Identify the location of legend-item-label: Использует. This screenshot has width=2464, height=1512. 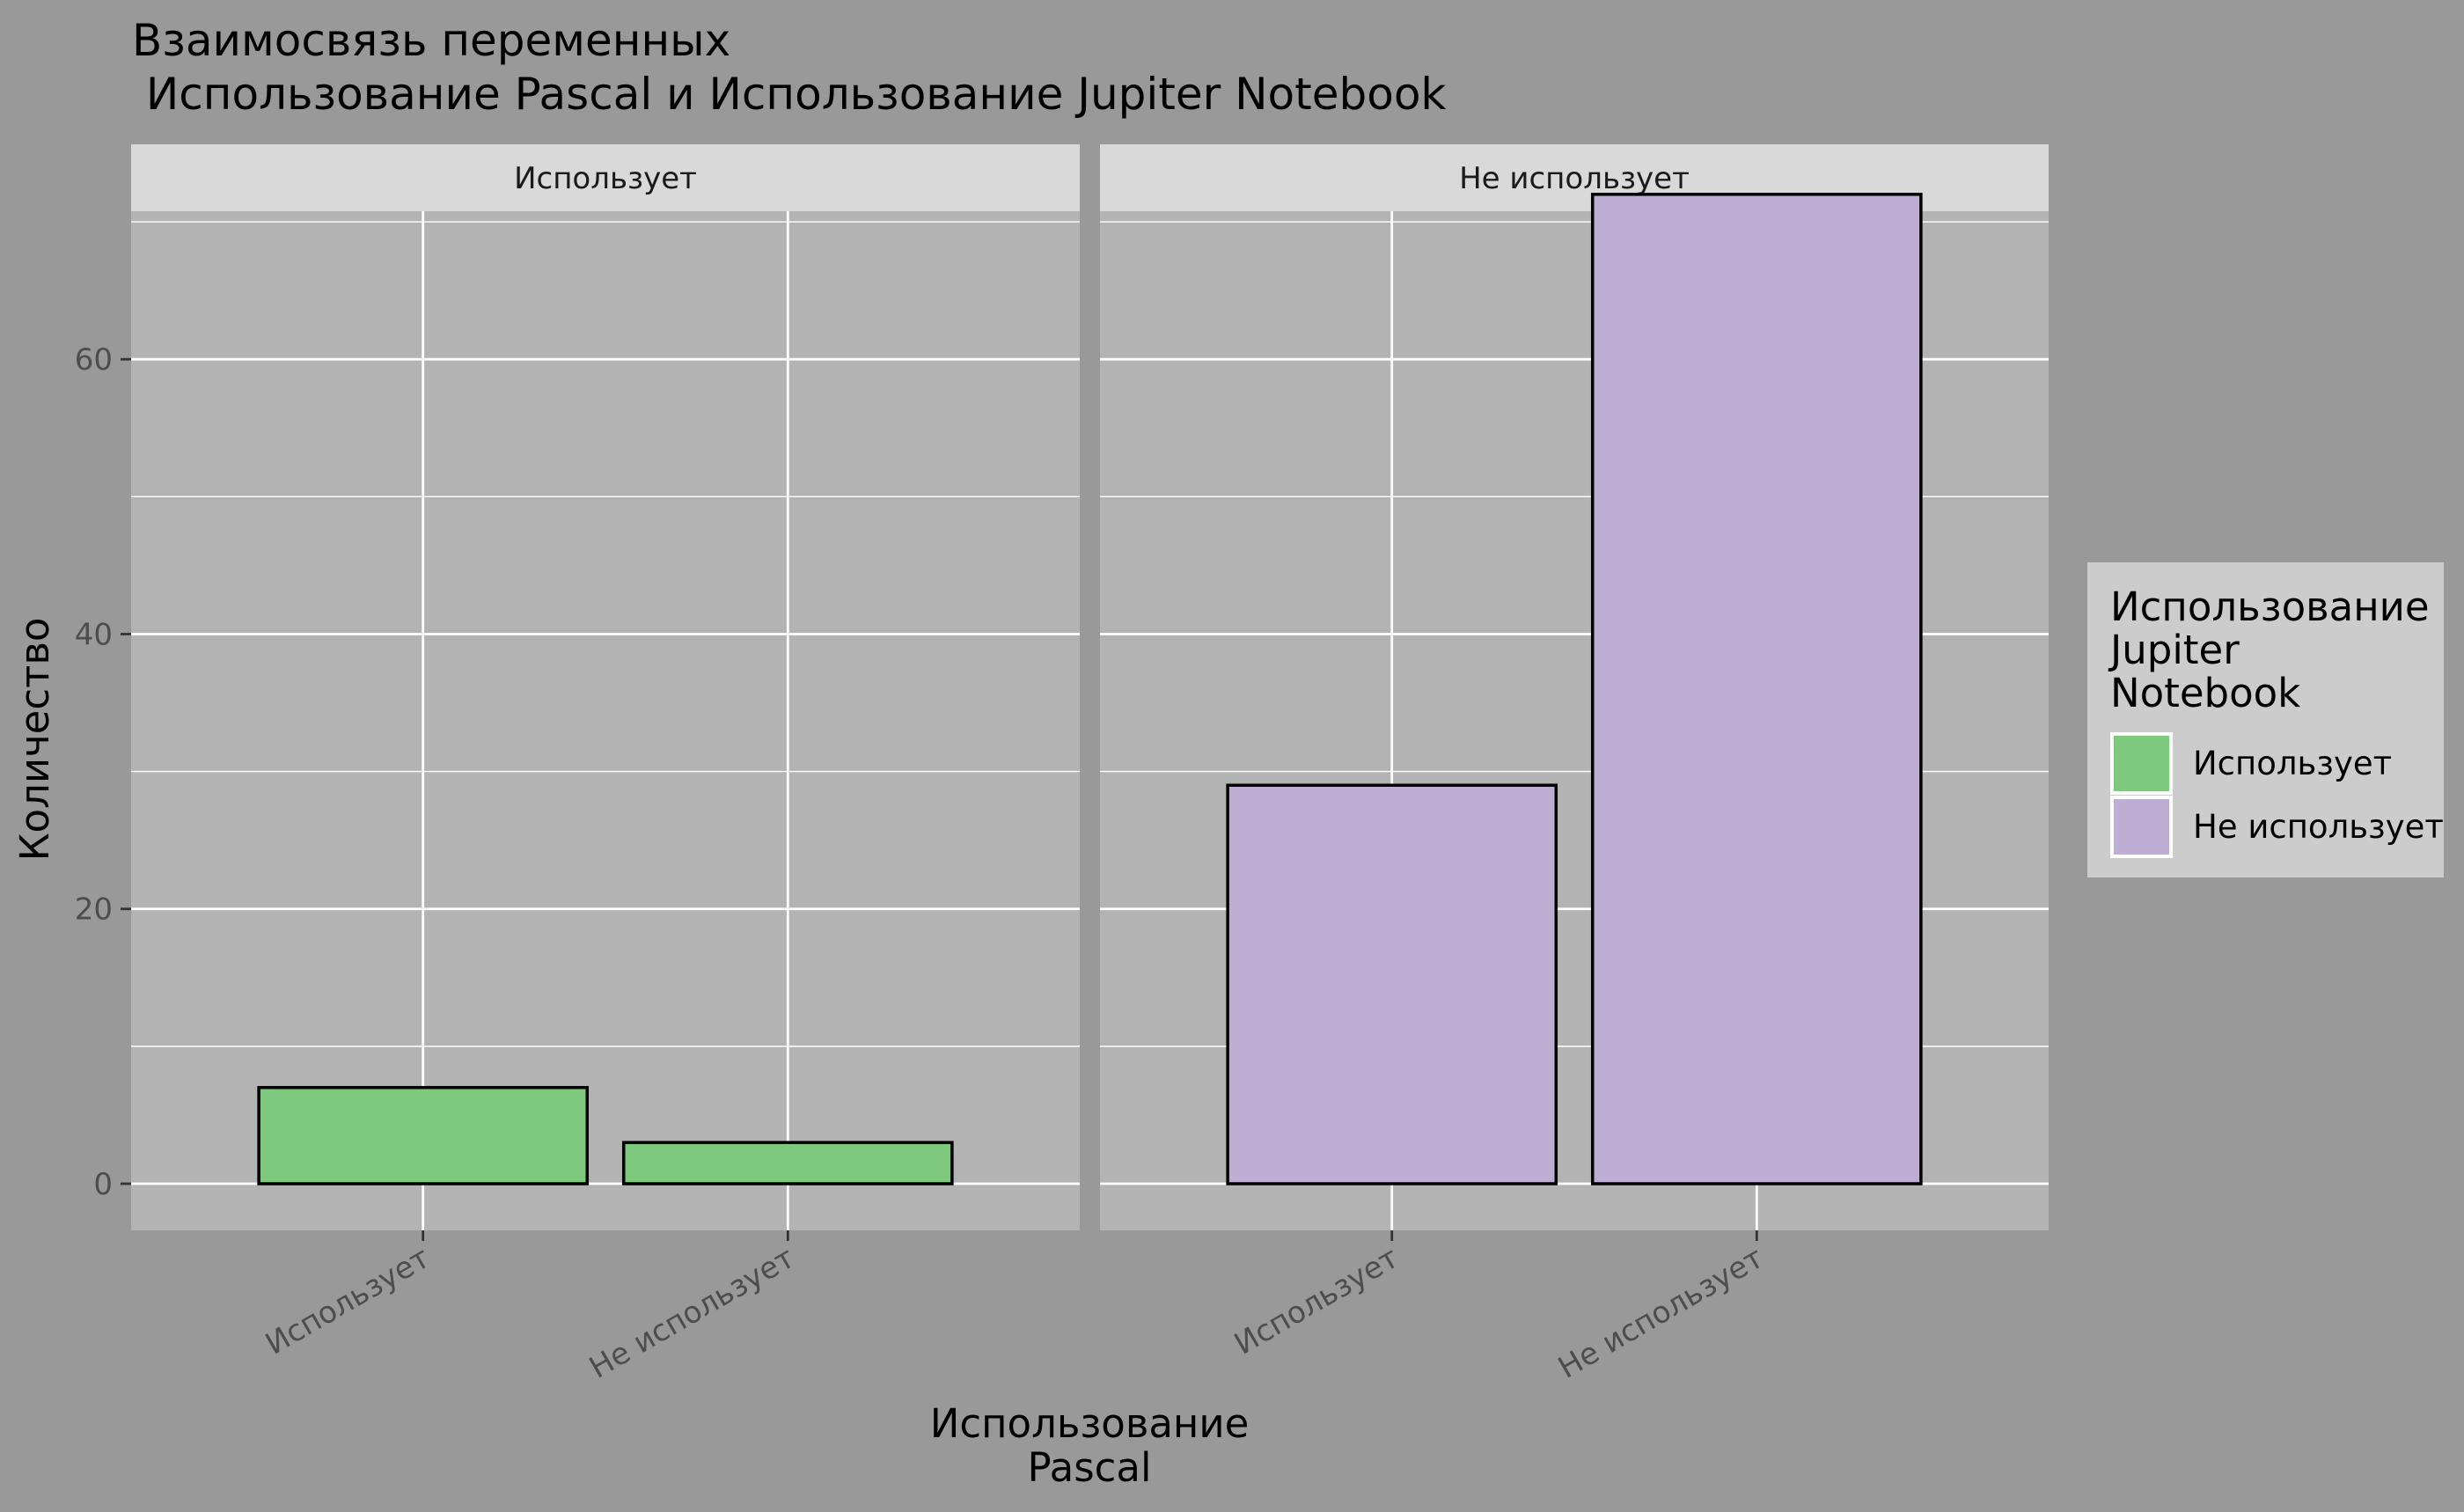
(2292, 764).